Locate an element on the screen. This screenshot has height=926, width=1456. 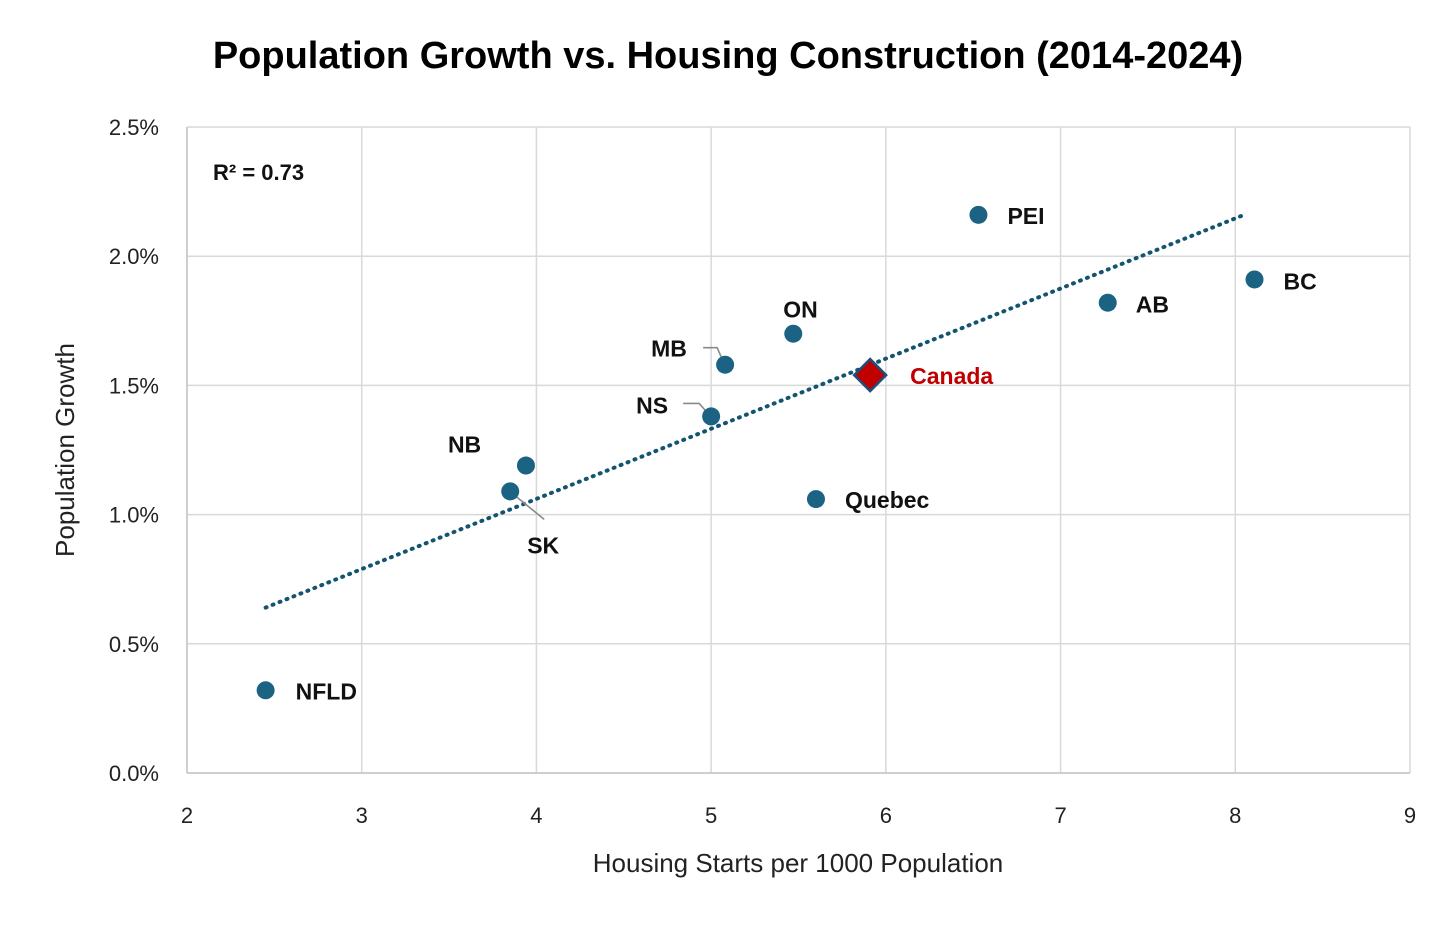
point-label-bc: BC is located at coordinates (1300, 281).